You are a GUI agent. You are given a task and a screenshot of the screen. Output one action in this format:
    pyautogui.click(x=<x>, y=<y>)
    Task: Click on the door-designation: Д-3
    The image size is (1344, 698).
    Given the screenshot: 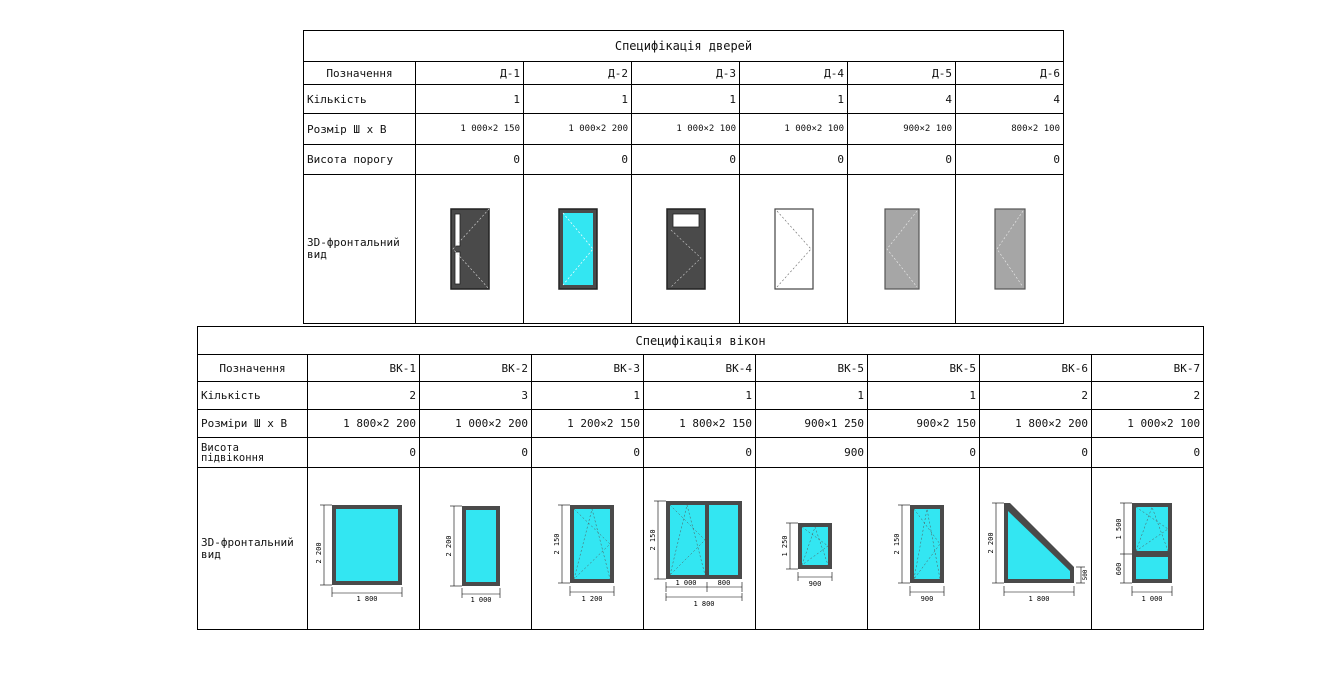 What is the action you would take?
    pyautogui.click(x=685, y=73)
    